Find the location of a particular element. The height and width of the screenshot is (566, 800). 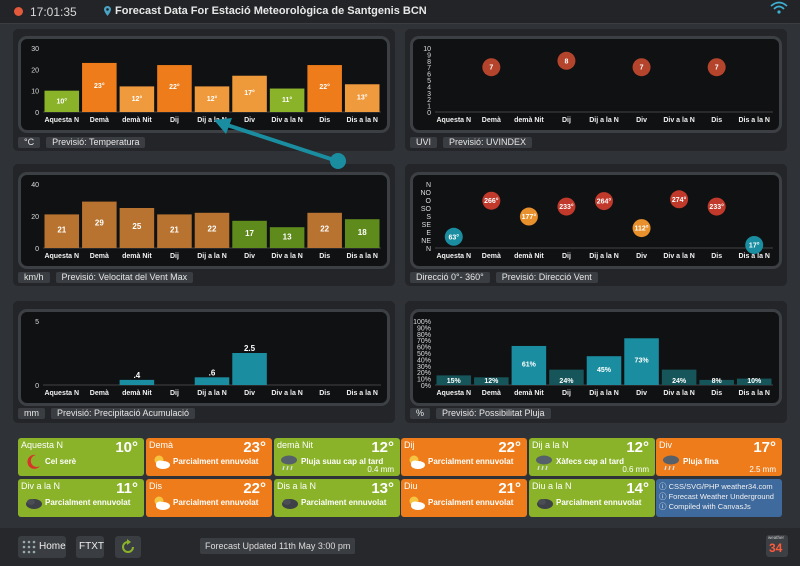

forecast-card: Dij a la N 12° Xàfecs cap al tard 0.6 mm is located at coordinates (592, 457).